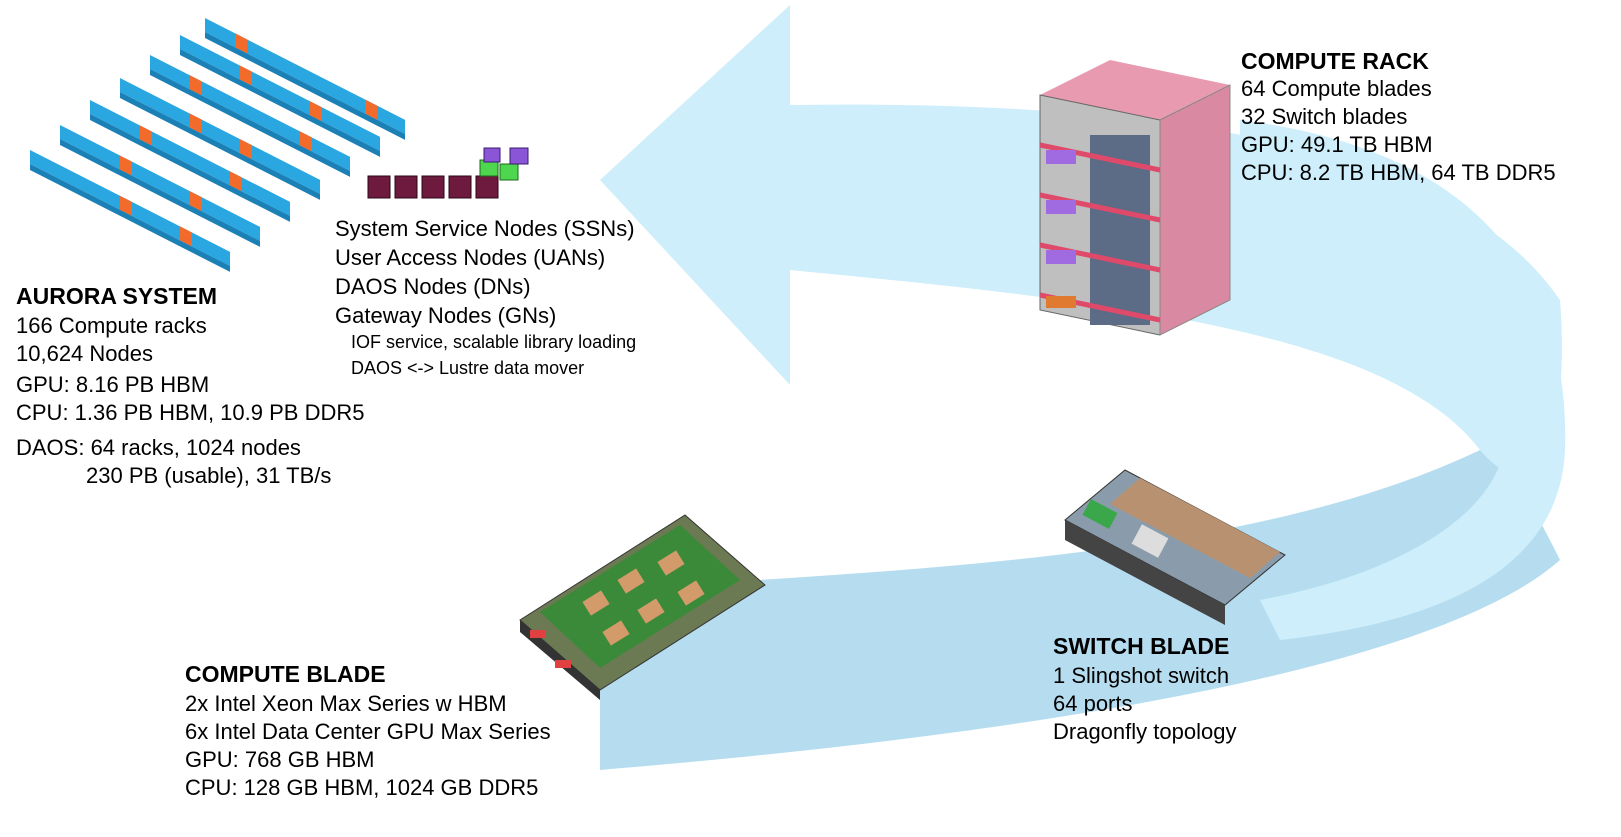 The image size is (1621, 837). I want to click on switch-blade-illustration, so click(1175, 547).